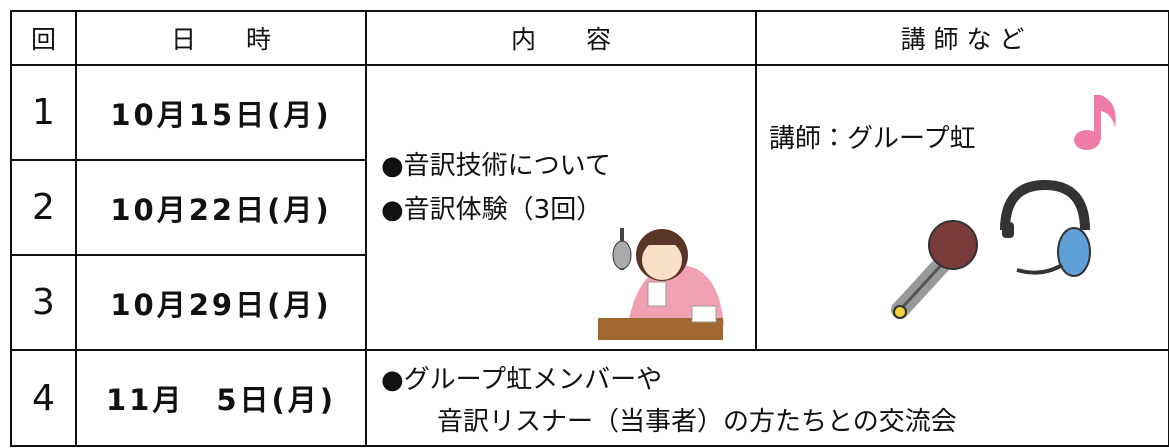 The width and height of the screenshot is (1169, 448). Describe the element at coordinates (221, 207) in the screenshot. I see `session-date: 10月22日(月)` at that location.